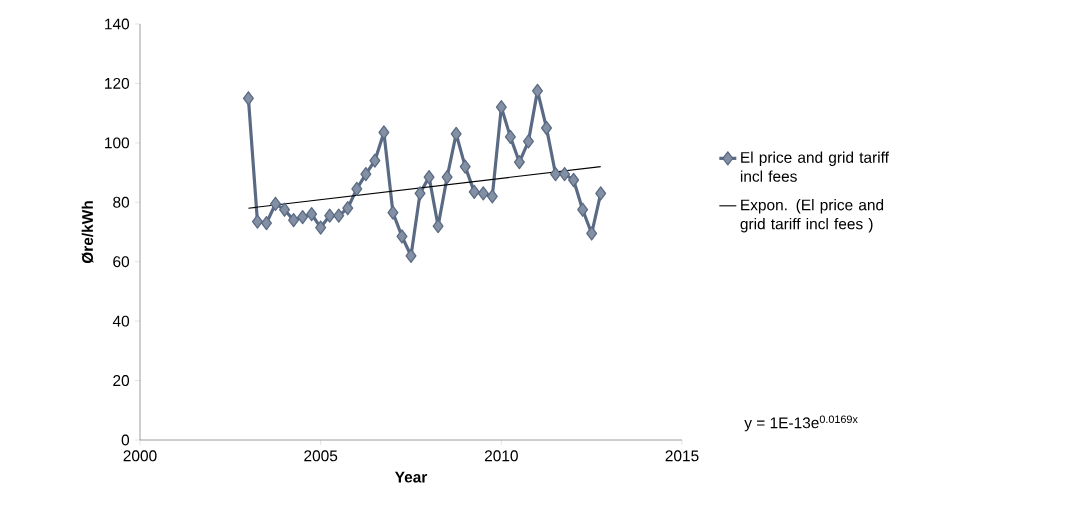  Describe the element at coordinates (321, 456) in the screenshot. I see `x-tick-label: 2005` at that location.